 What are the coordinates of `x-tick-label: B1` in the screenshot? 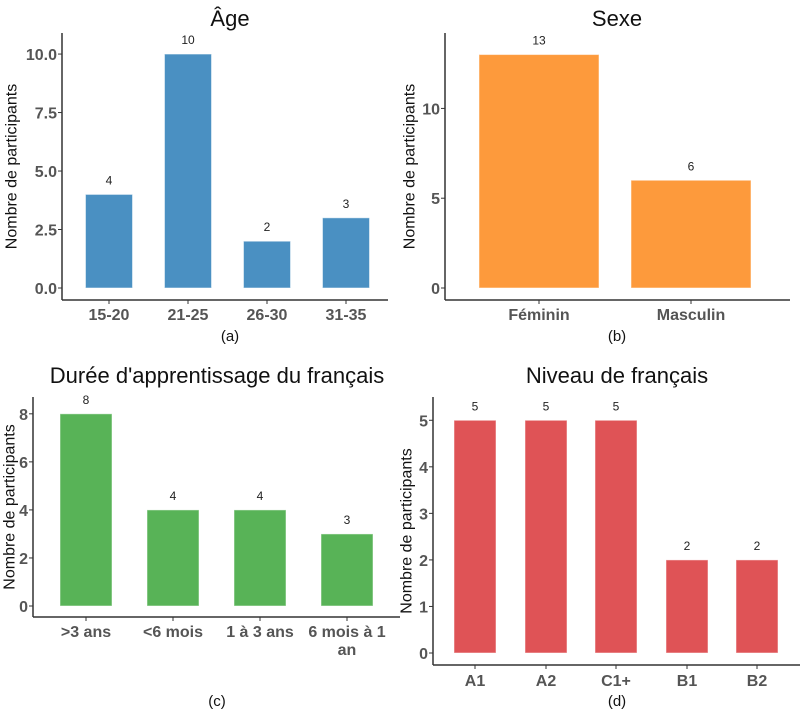 It's located at (687, 681).